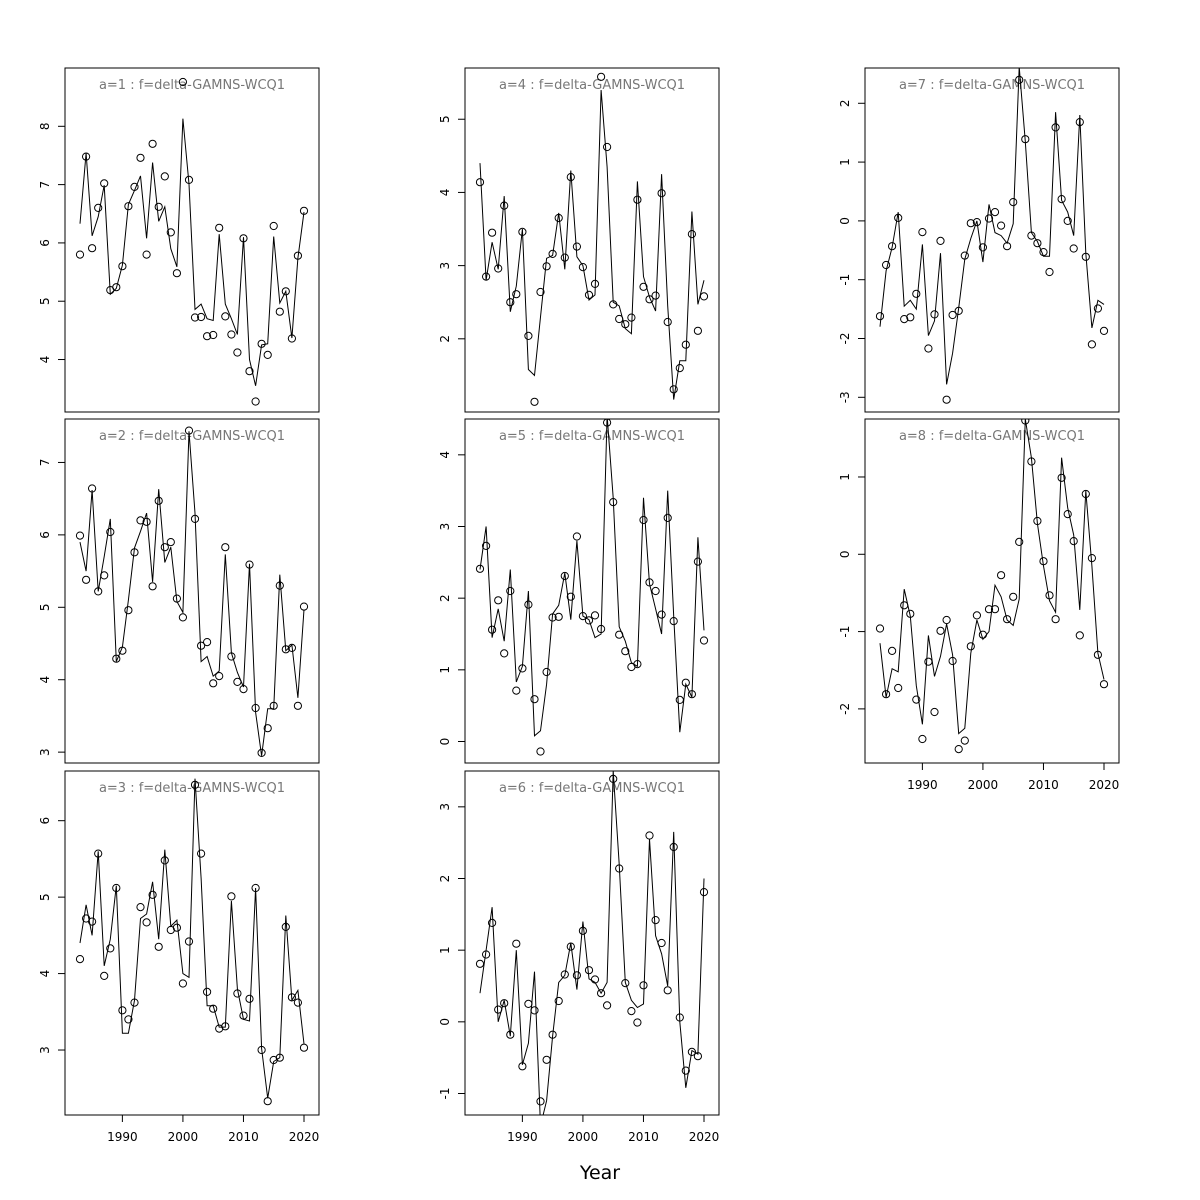 Image resolution: width=1200 pixels, height=1200 pixels. Describe the element at coordinates (445, 455) in the screenshot. I see `panel-5-y-tick-label: 4` at that location.